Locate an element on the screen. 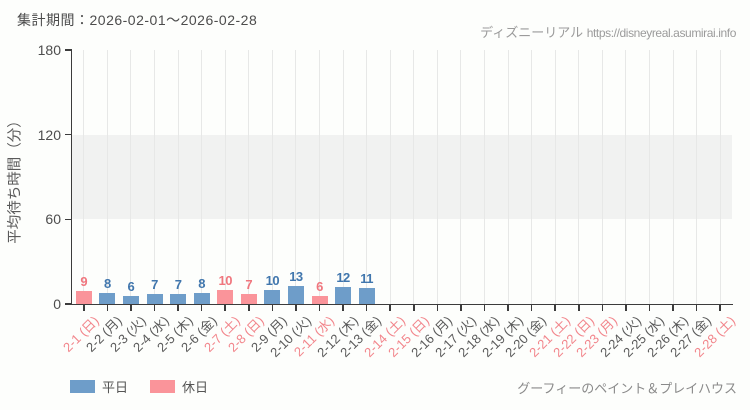  legend-label: 休日 is located at coordinates (195, 387).